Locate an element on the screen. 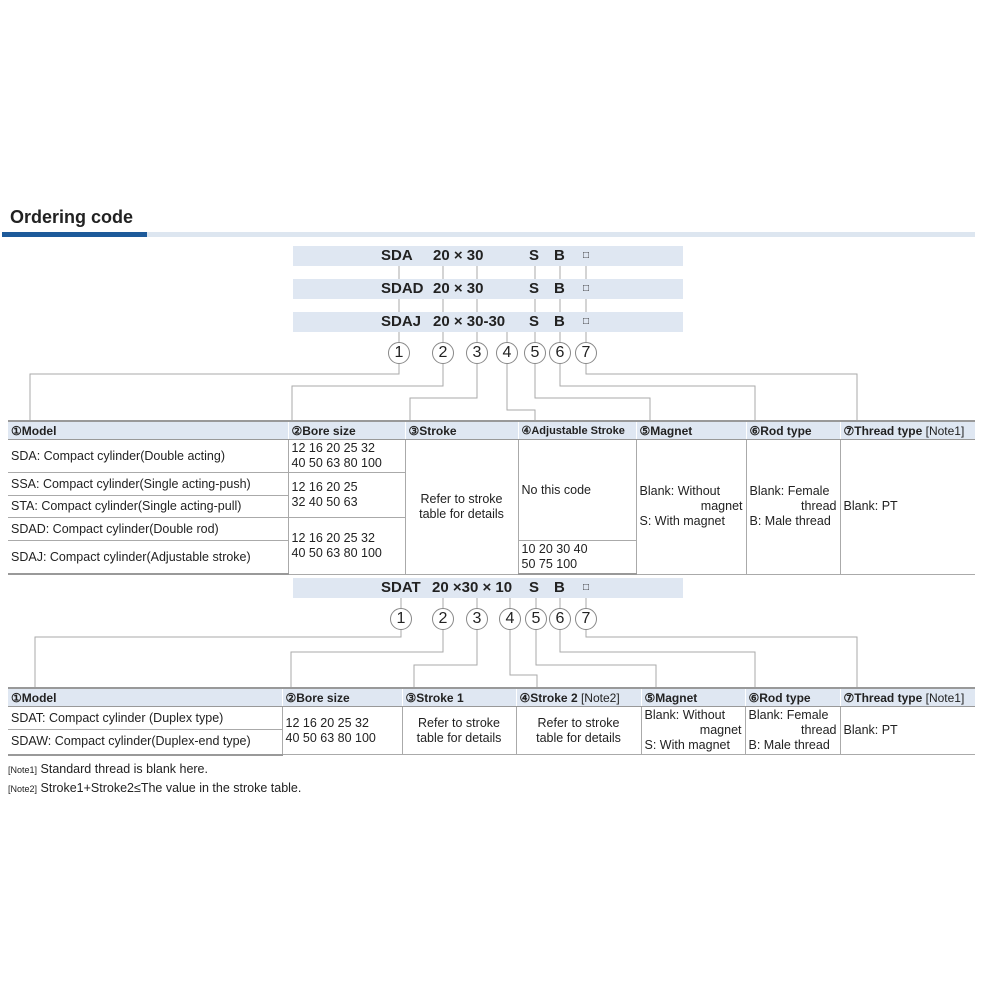 The image size is (1000, 1000). rod-line: B: Male thread is located at coordinates (790, 521).